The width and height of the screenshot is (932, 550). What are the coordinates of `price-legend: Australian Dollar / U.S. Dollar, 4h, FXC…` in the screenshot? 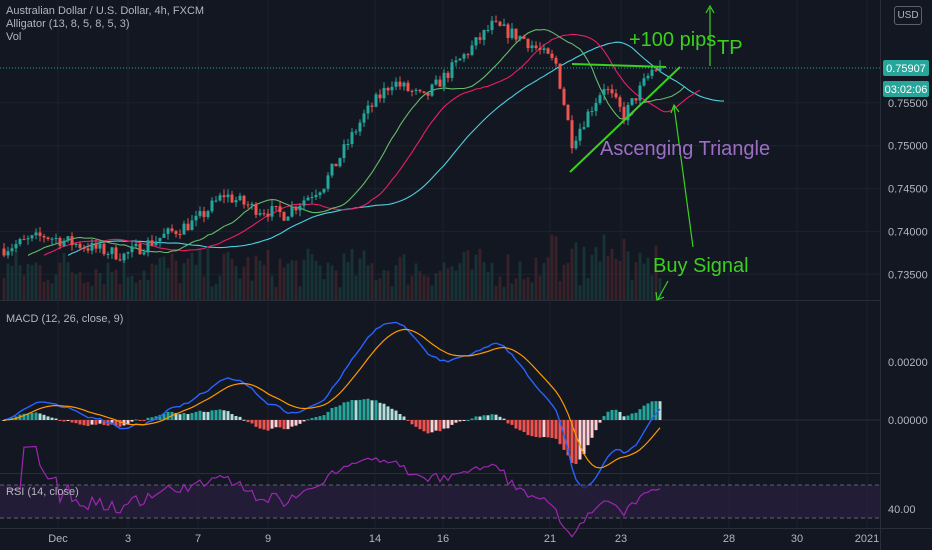 It's located at (105, 24).